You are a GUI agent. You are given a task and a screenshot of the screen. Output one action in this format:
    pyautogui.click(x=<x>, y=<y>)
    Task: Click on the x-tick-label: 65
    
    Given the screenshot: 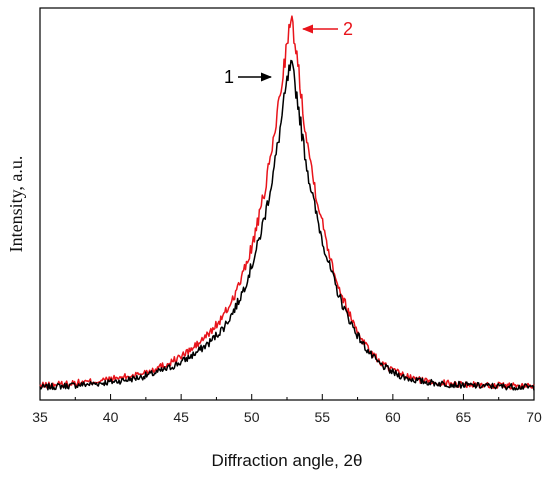 What is the action you would take?
    pyautogui.click(x=464, y=417)
    